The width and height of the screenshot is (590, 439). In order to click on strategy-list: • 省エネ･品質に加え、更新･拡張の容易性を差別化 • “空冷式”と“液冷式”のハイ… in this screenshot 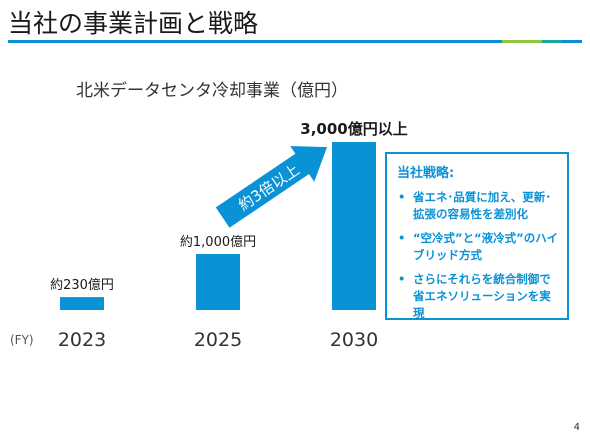, I will do `click(478, 255)`.